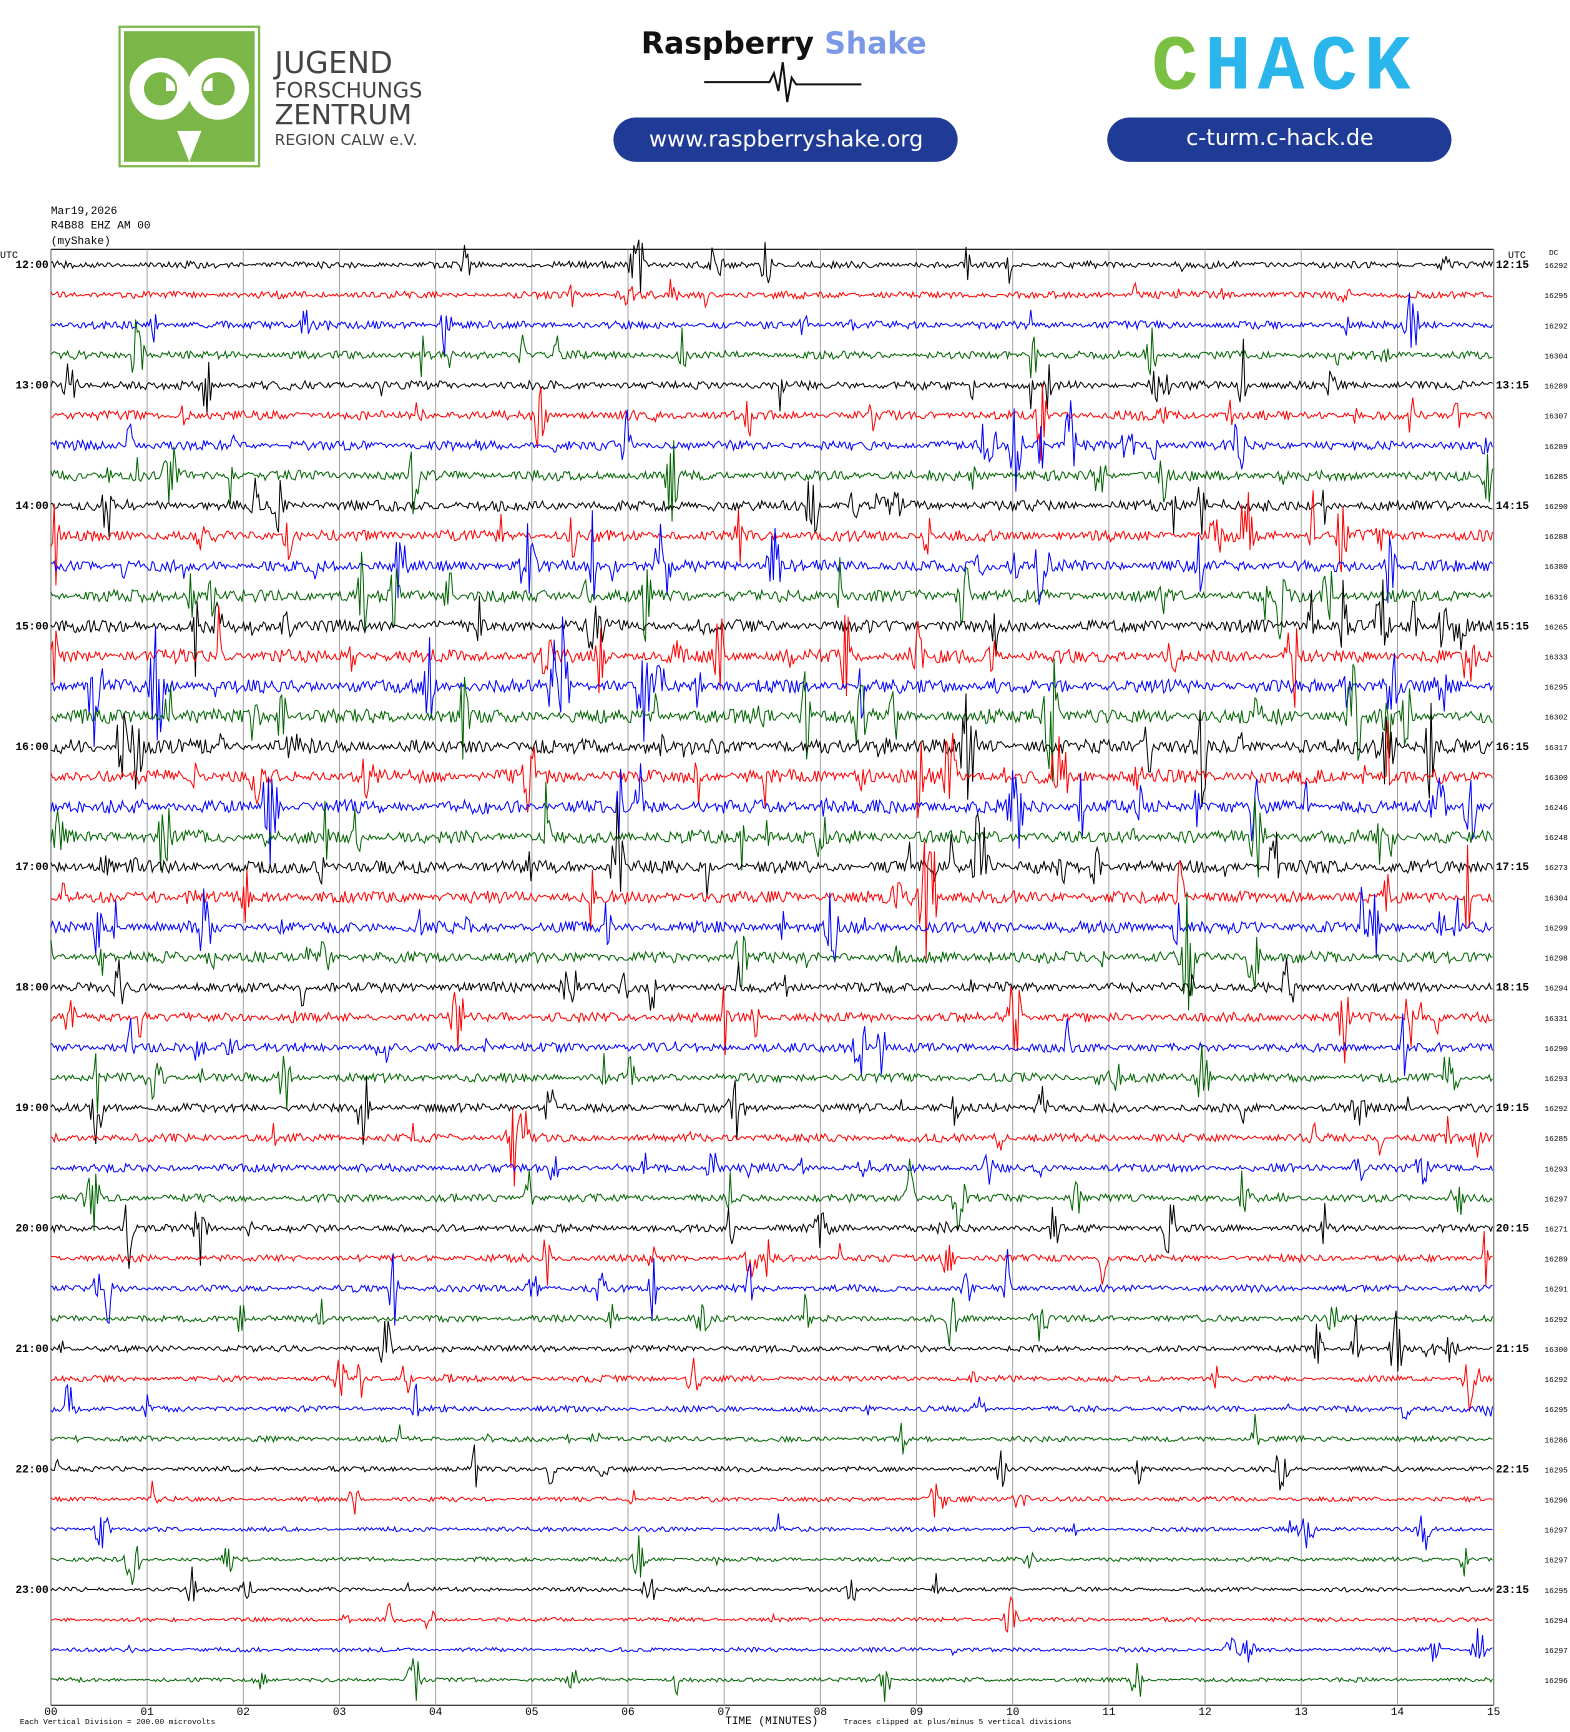 The image size is (1570, 1732). I want to click on x-tick-label: 05, so click(531, 1713).